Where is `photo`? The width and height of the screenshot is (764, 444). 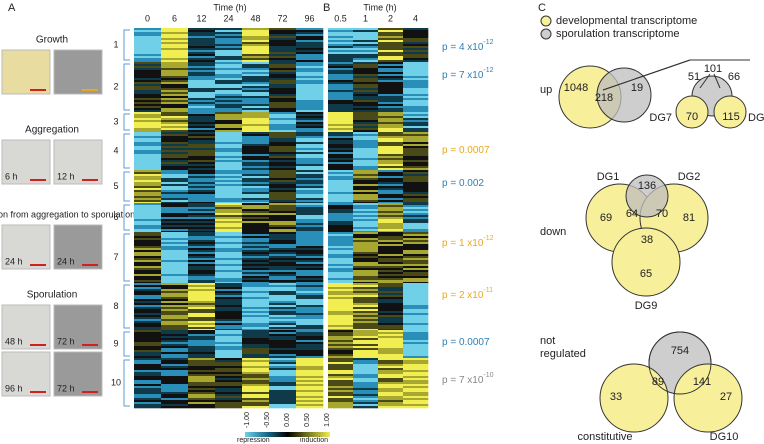
photo is located at coordinates (78, 327).